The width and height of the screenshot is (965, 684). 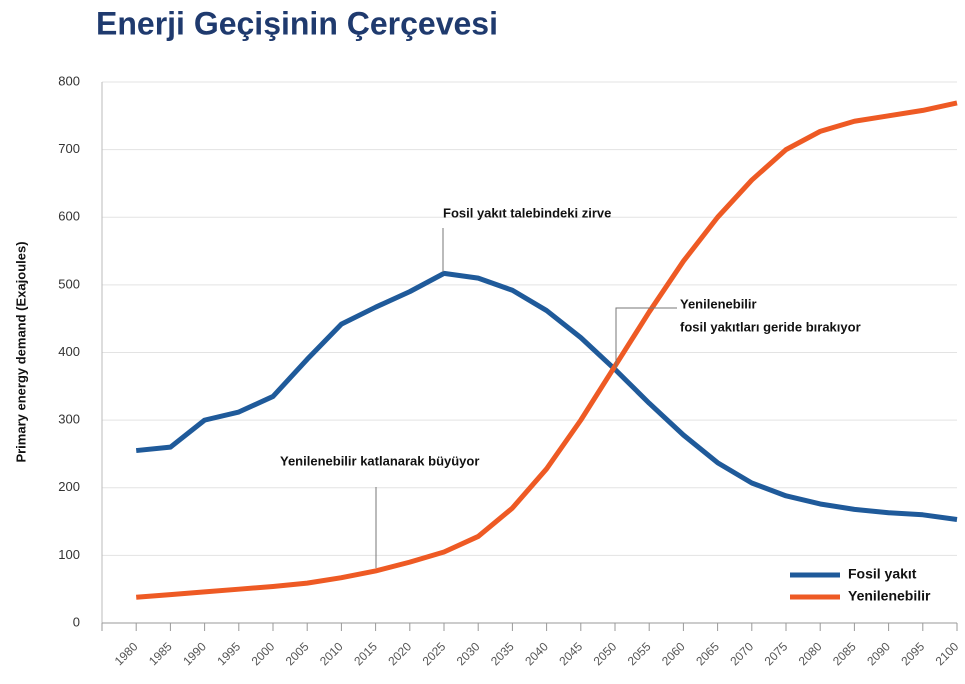 What do you see at coordinates (297, 23) in the screenshot?
I see `chart-title: Enerji Geçişinin Çerçevesi` at bounding box center [297, 23].